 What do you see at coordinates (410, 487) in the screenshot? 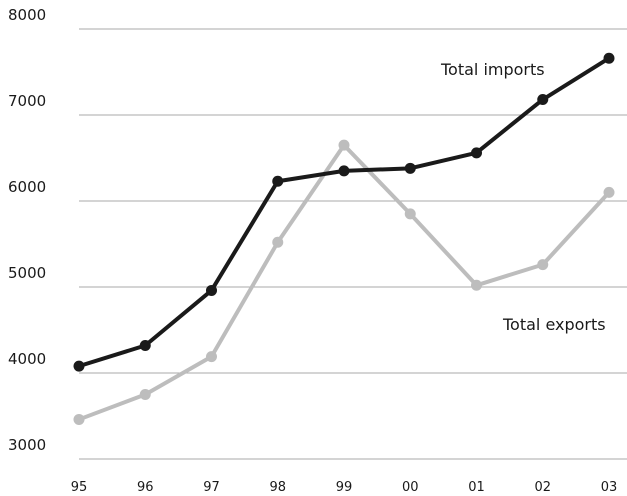
I see `x-tick-label: 00` at bounding box center [410, 487].